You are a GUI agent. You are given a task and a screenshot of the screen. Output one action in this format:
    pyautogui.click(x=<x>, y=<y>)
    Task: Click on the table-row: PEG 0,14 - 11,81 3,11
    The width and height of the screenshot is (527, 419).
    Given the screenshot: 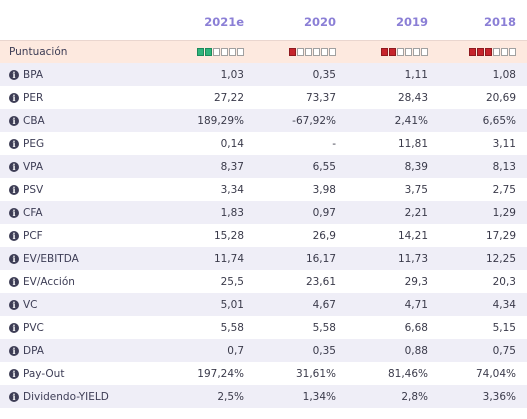 What is the action you would take?
    pyautogui.click(x=263, y=143)
    